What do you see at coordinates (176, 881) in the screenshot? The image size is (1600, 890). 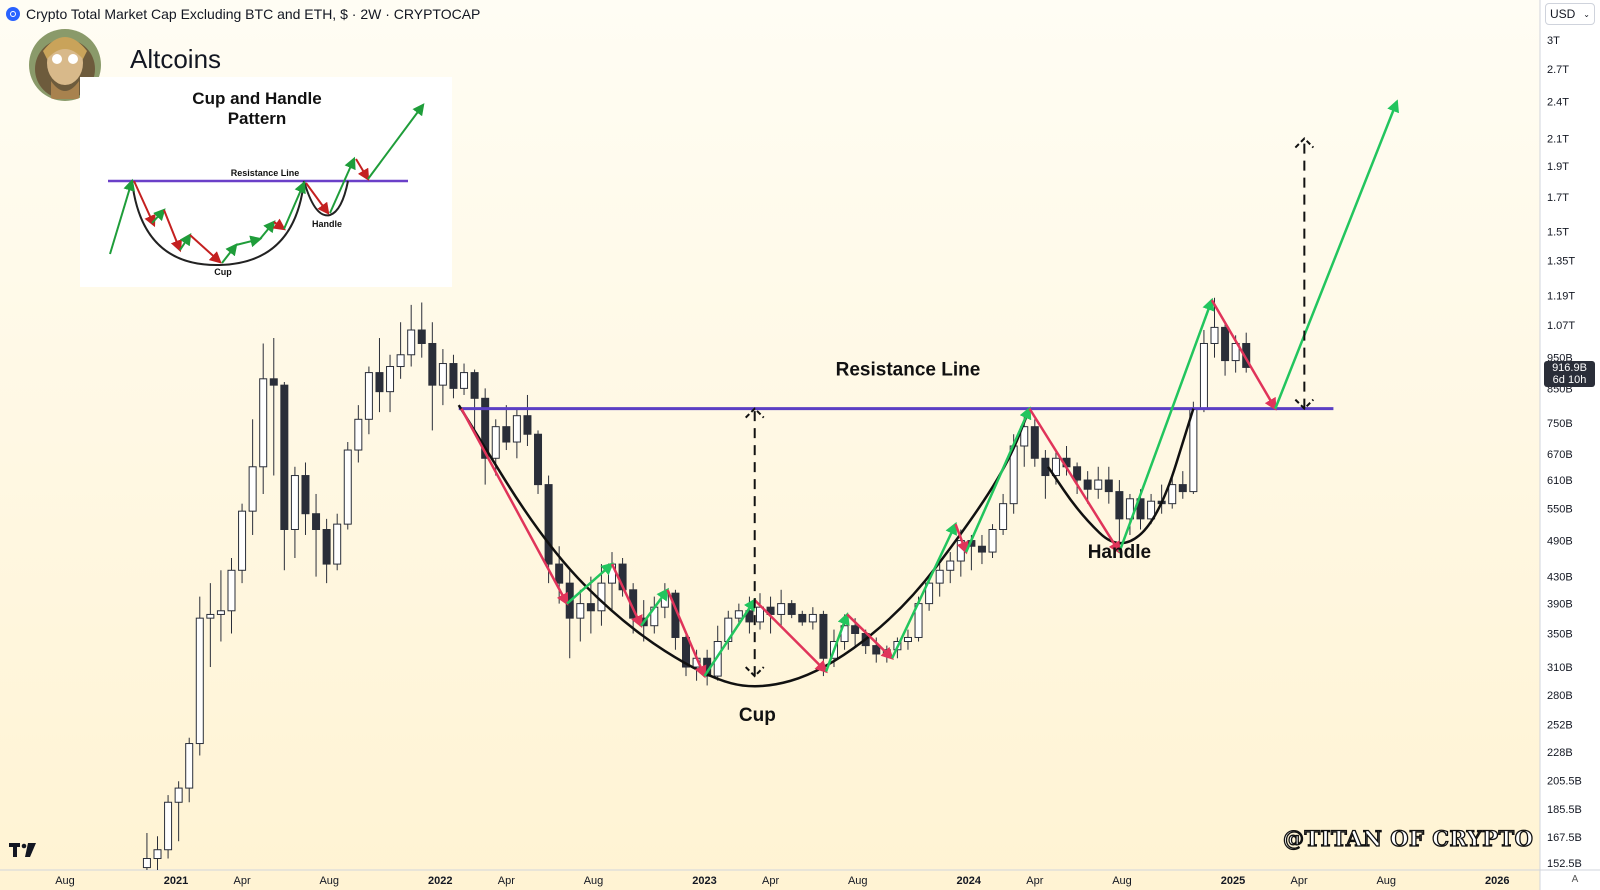 I see `x-tick-label: 2021` at bounding box center [176, 881].